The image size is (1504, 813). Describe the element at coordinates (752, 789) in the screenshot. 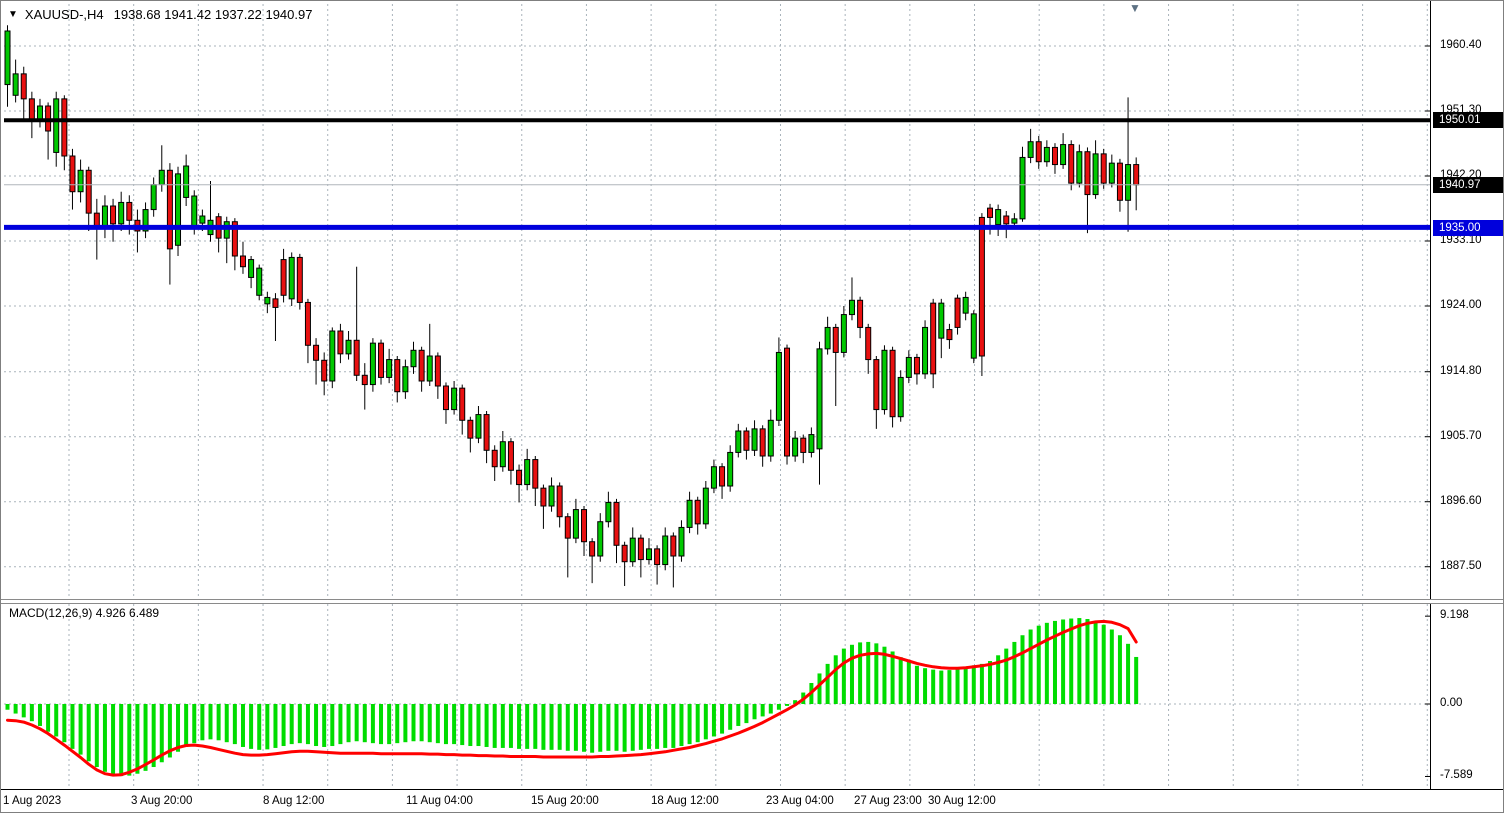

I see `time-axis-separator` at that location.